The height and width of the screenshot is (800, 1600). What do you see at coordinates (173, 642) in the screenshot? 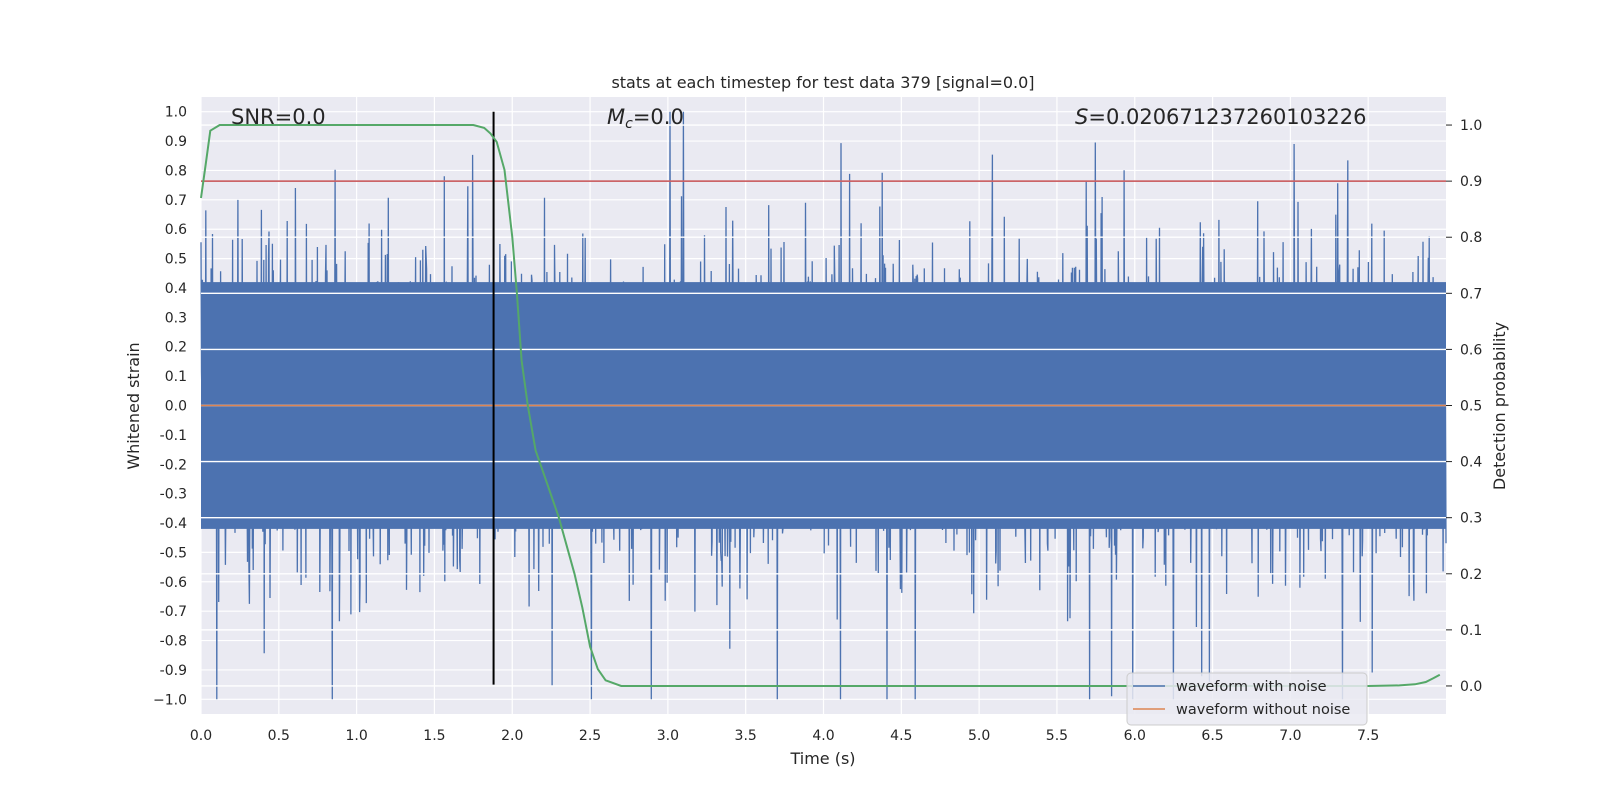
I see `y-tick-label: -0.8` at bounding box center [173, 642].